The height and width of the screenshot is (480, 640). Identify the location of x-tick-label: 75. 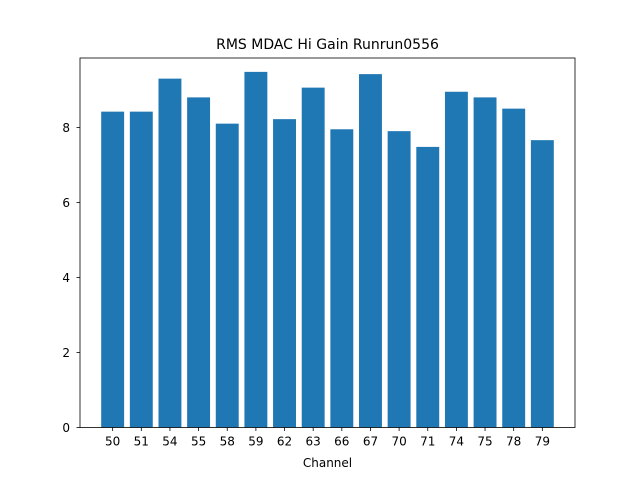
(484, 442).